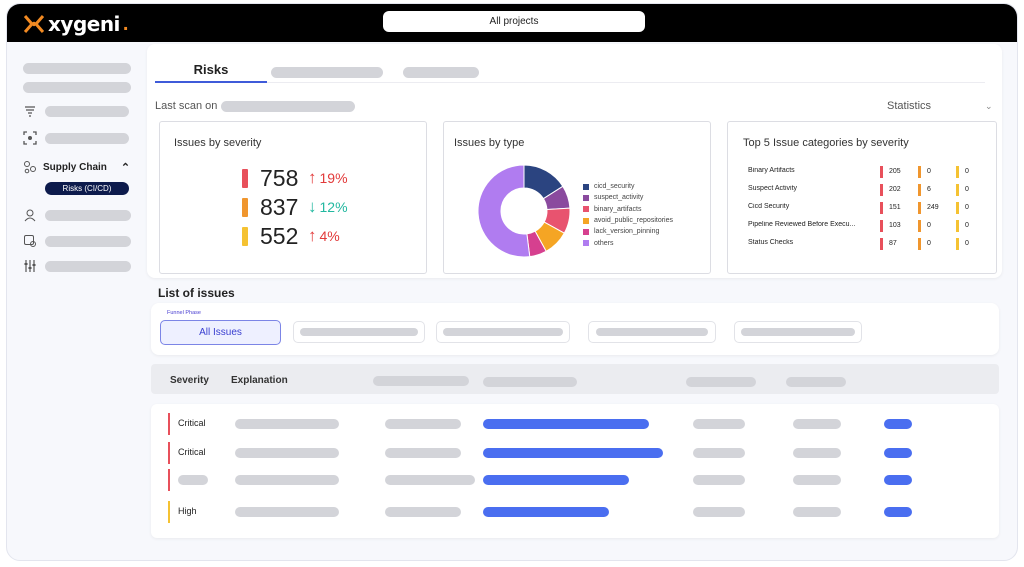 The height and width of the screenshot is (567, 1024). I want to click on legend-item: suspect_activity, so click(628, 197).